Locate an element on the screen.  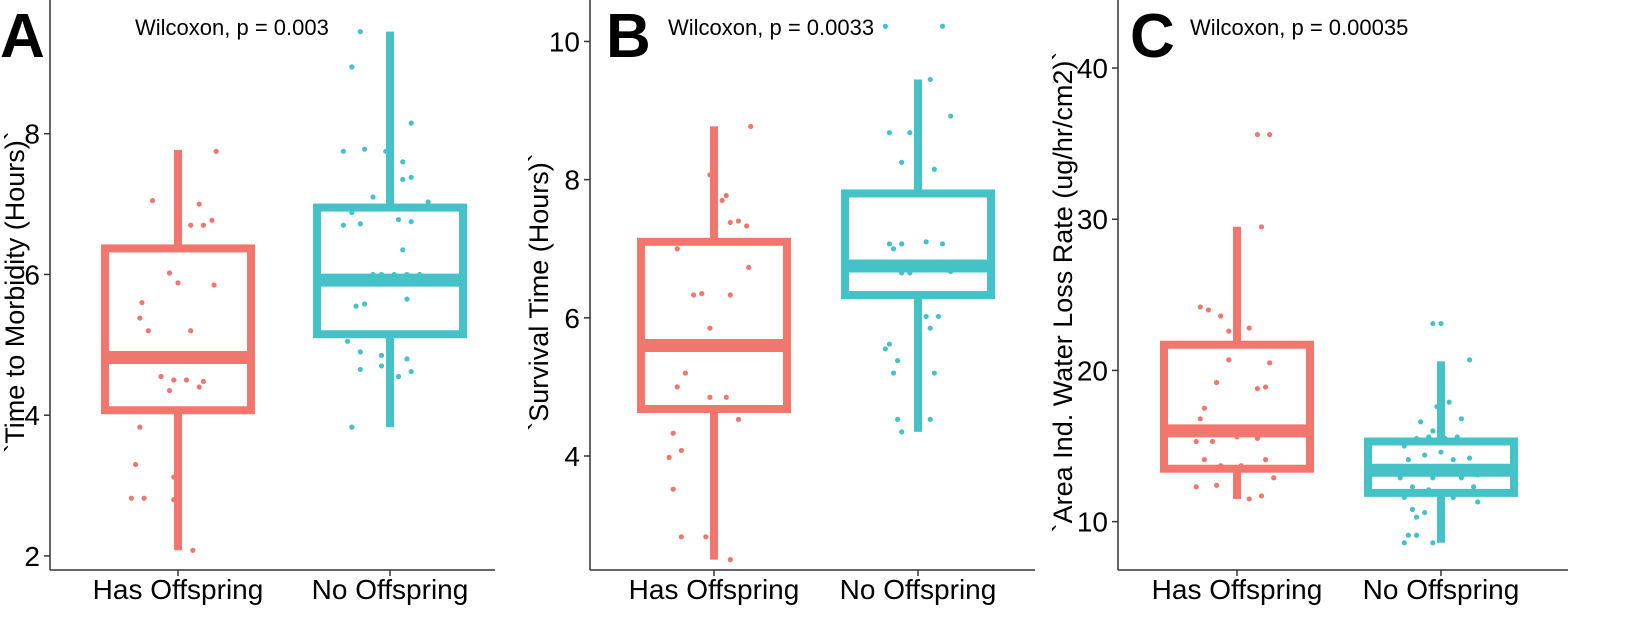
panel-b-letter: B is located at coordinates (628, 36).